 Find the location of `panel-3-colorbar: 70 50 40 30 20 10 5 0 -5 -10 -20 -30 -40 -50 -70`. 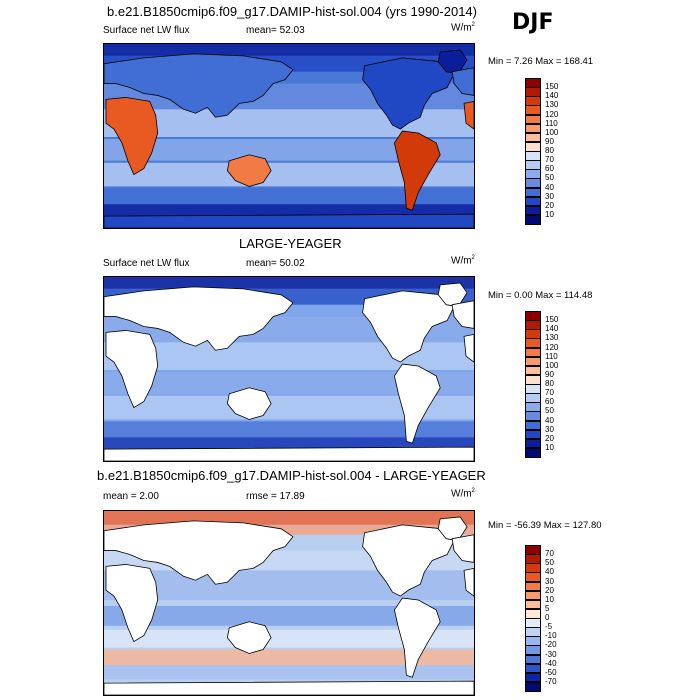

panel-3-colorbar: 70 50 40 30 20 10 5 0 -5 -10 -20 -30 -40 -50 -70 is located at coordinates (555, 618).